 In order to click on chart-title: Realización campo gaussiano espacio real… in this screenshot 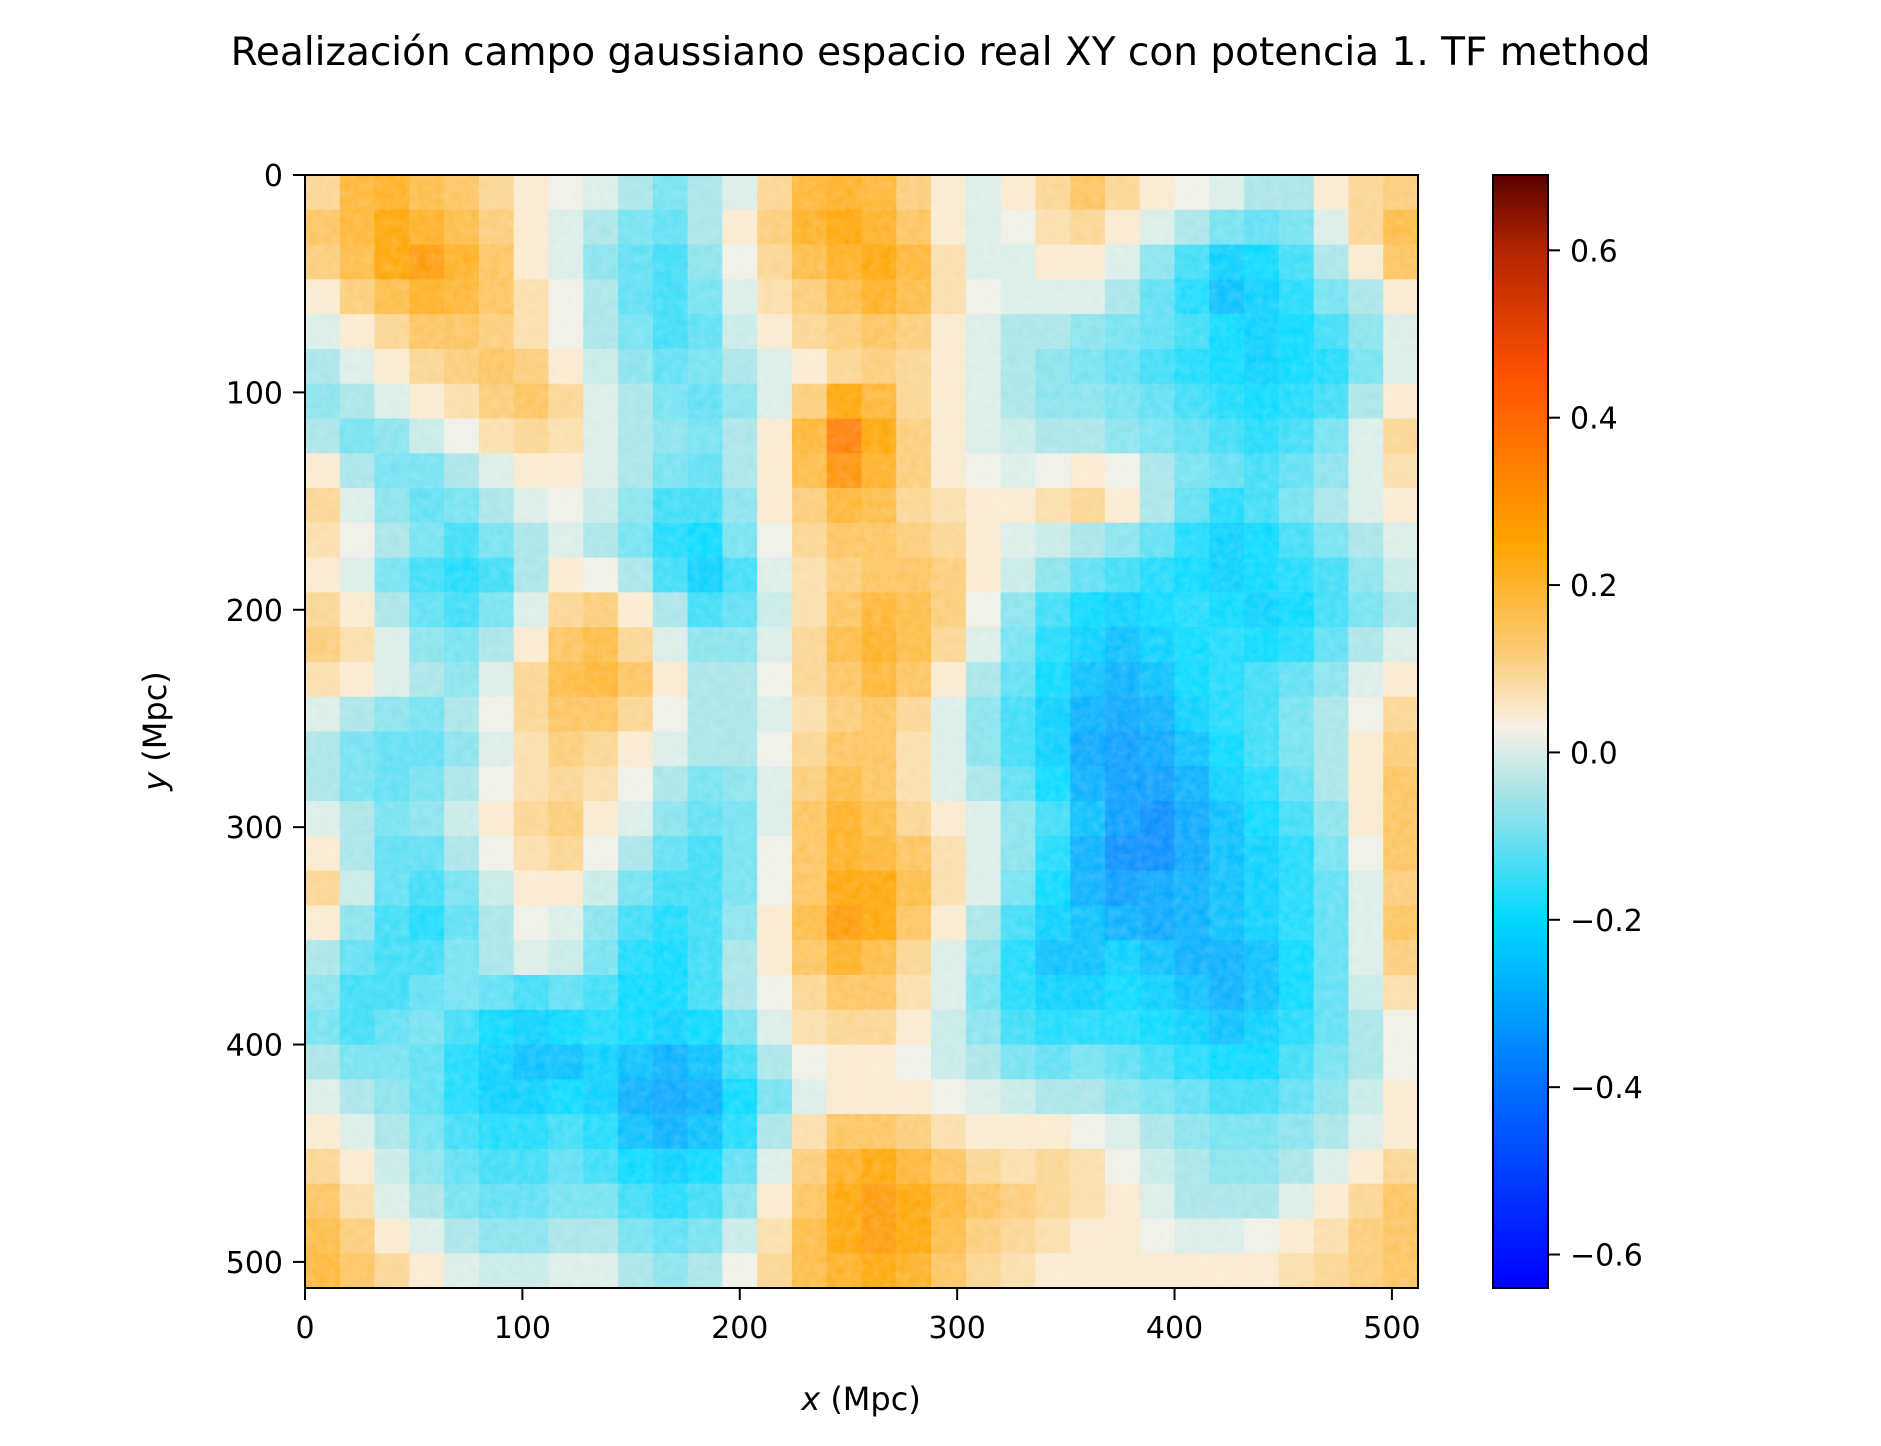, I will do `click(940, 52)`.